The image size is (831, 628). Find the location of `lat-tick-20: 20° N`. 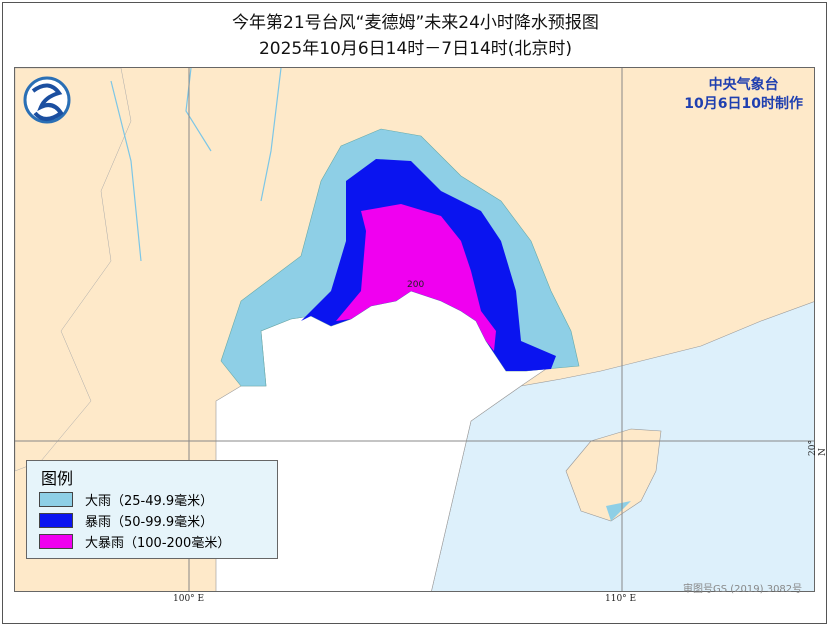

lat-tick-20: 20° N is located at coordinates (818, 448).